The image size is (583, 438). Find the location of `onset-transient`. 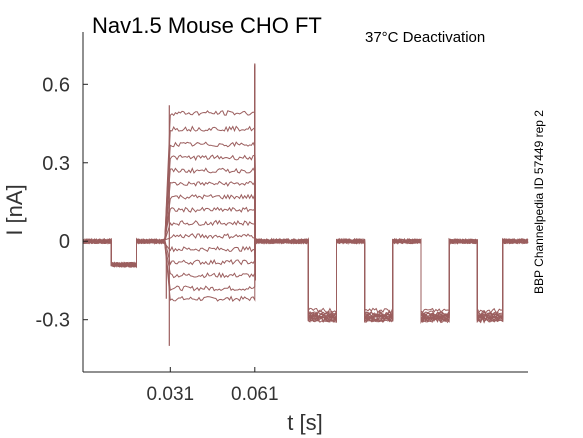

onset-transient is located at coordinates (167, 225).